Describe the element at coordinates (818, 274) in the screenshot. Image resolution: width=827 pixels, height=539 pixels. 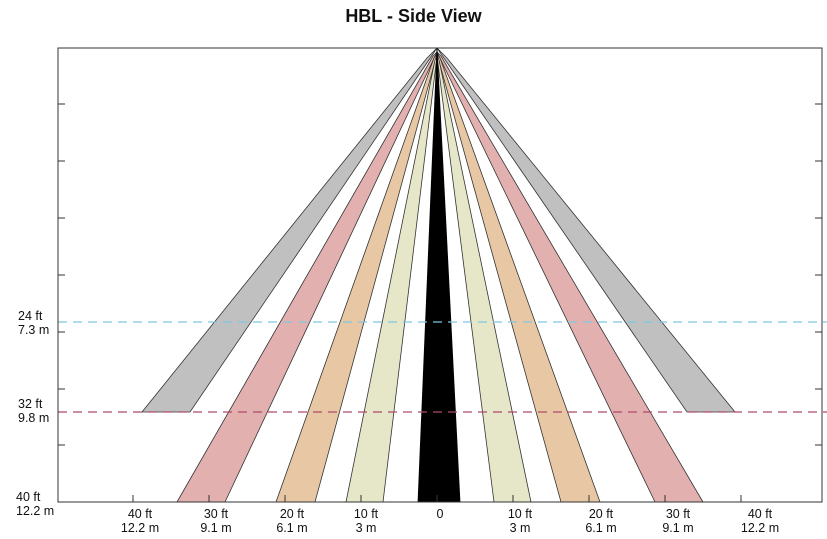
I see `right-axis-ticks` at that location.